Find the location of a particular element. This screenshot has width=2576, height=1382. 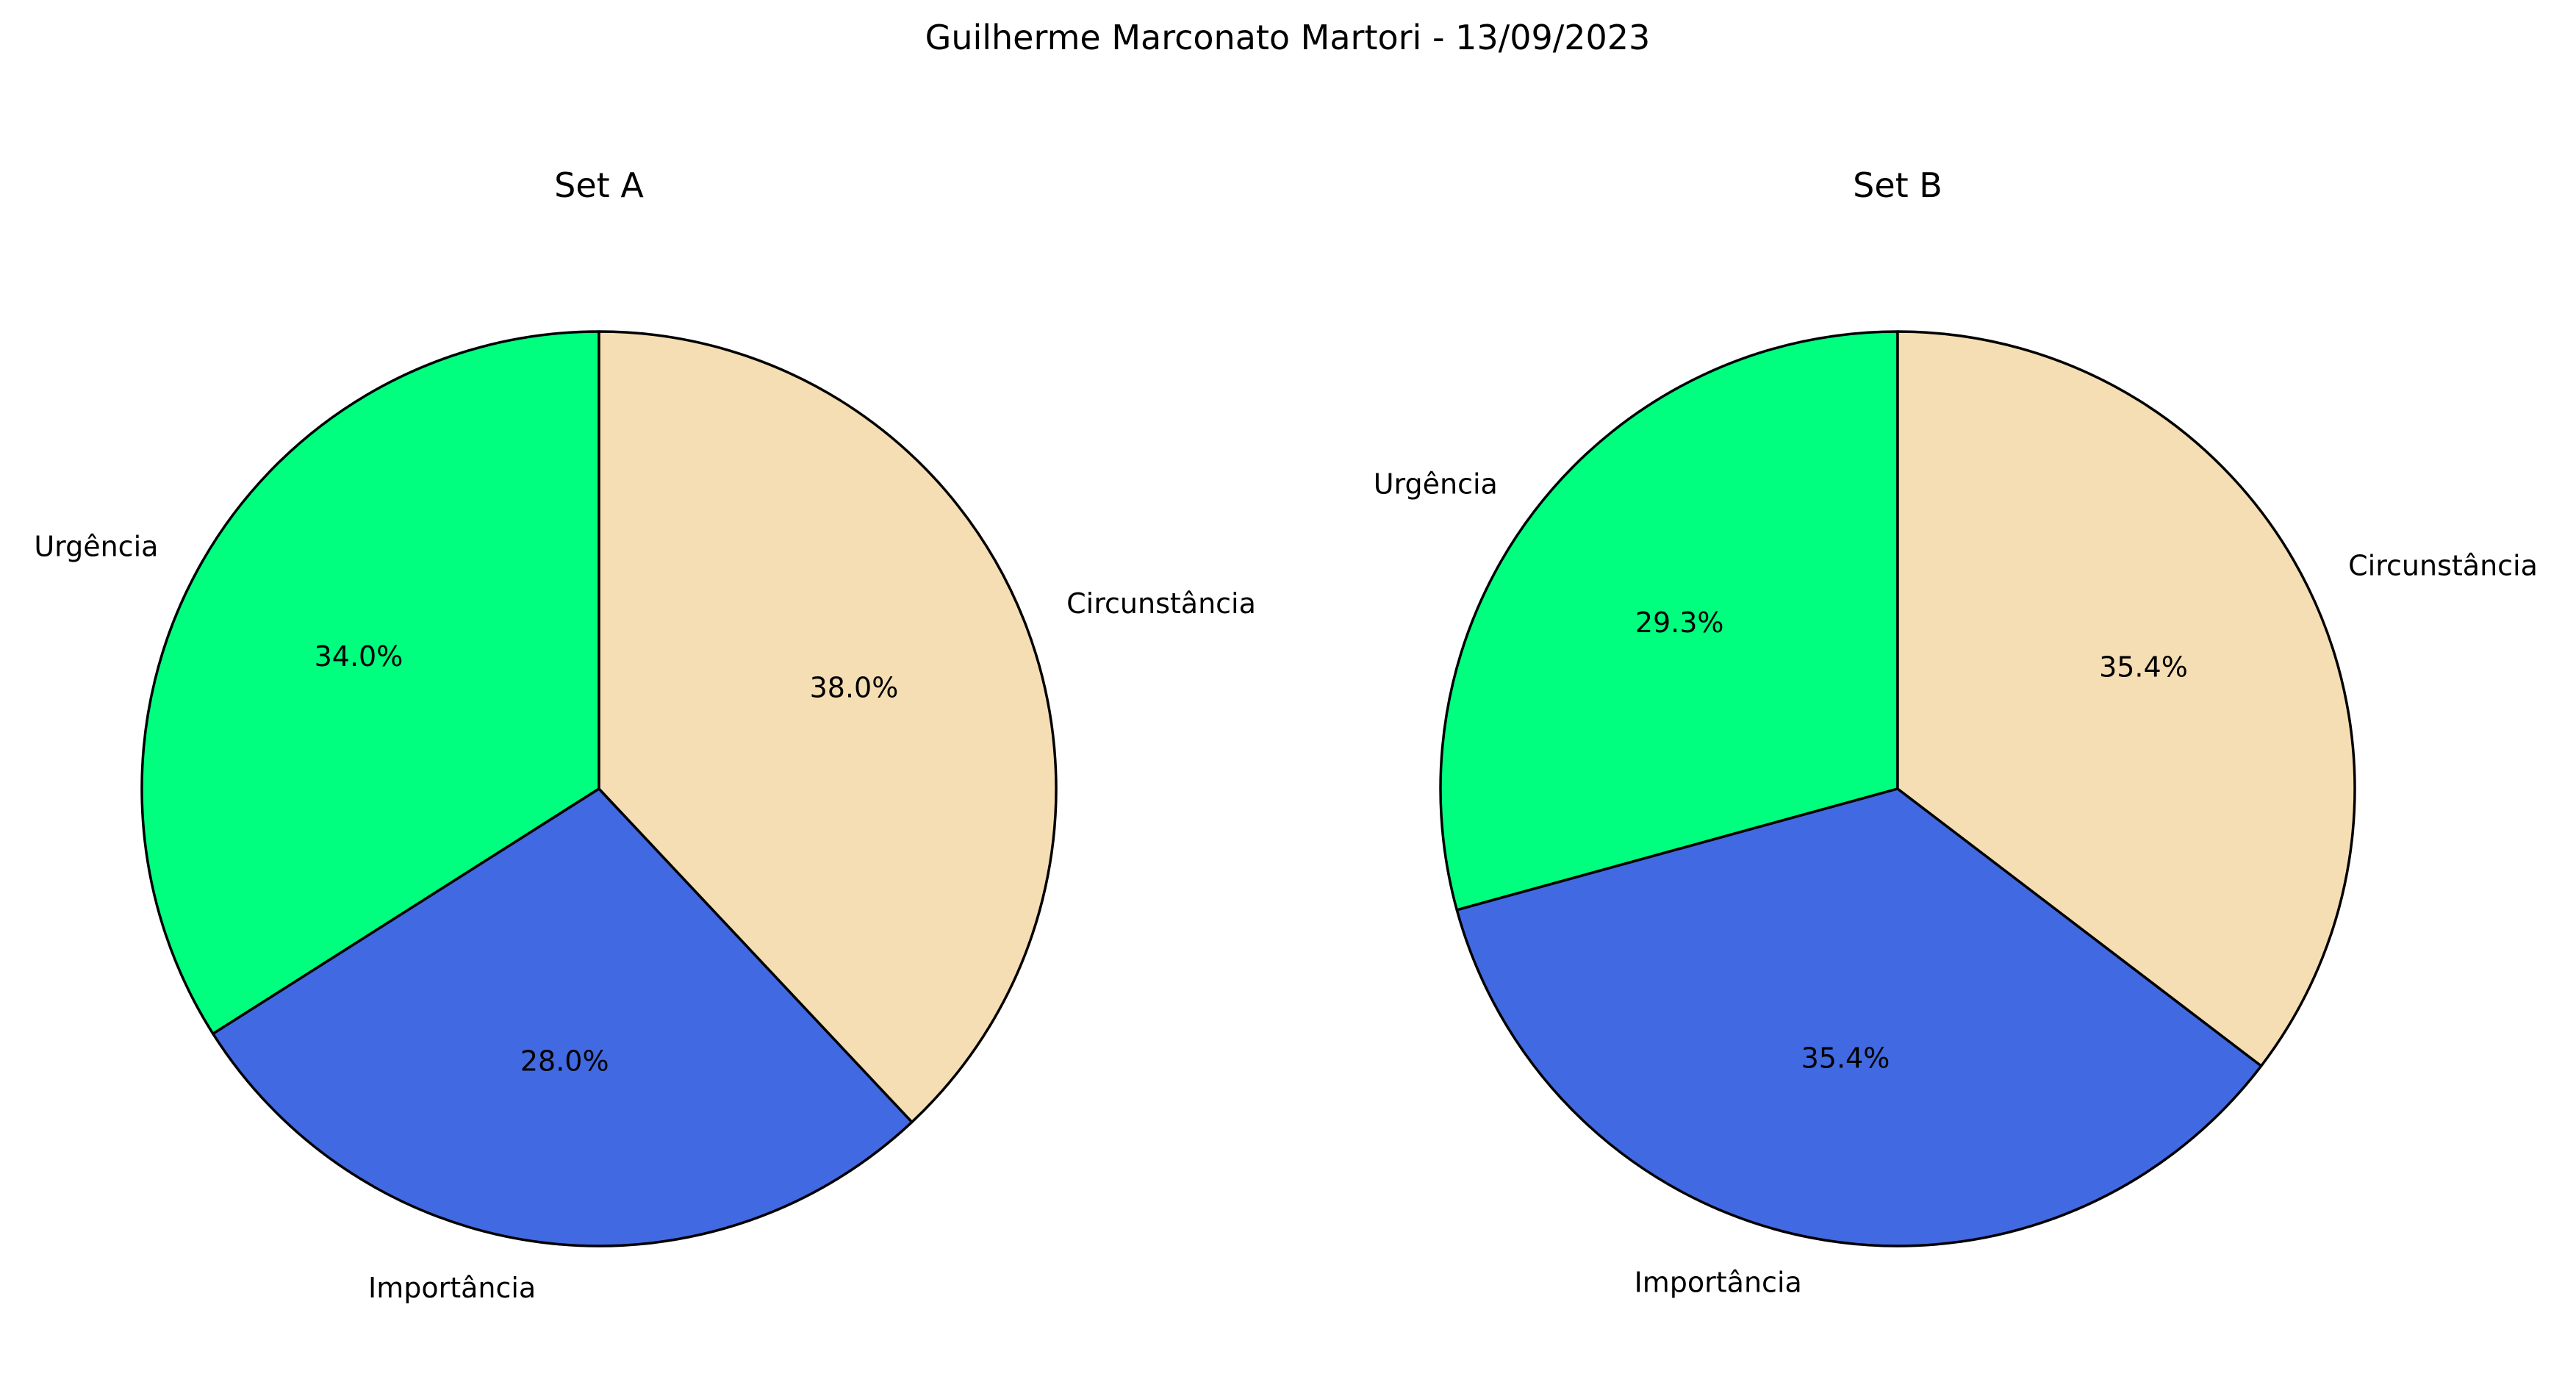

figure-suptitle: Guilherme Marconato Martori - 13/09/2023 is located at coordinates (1288, 37).